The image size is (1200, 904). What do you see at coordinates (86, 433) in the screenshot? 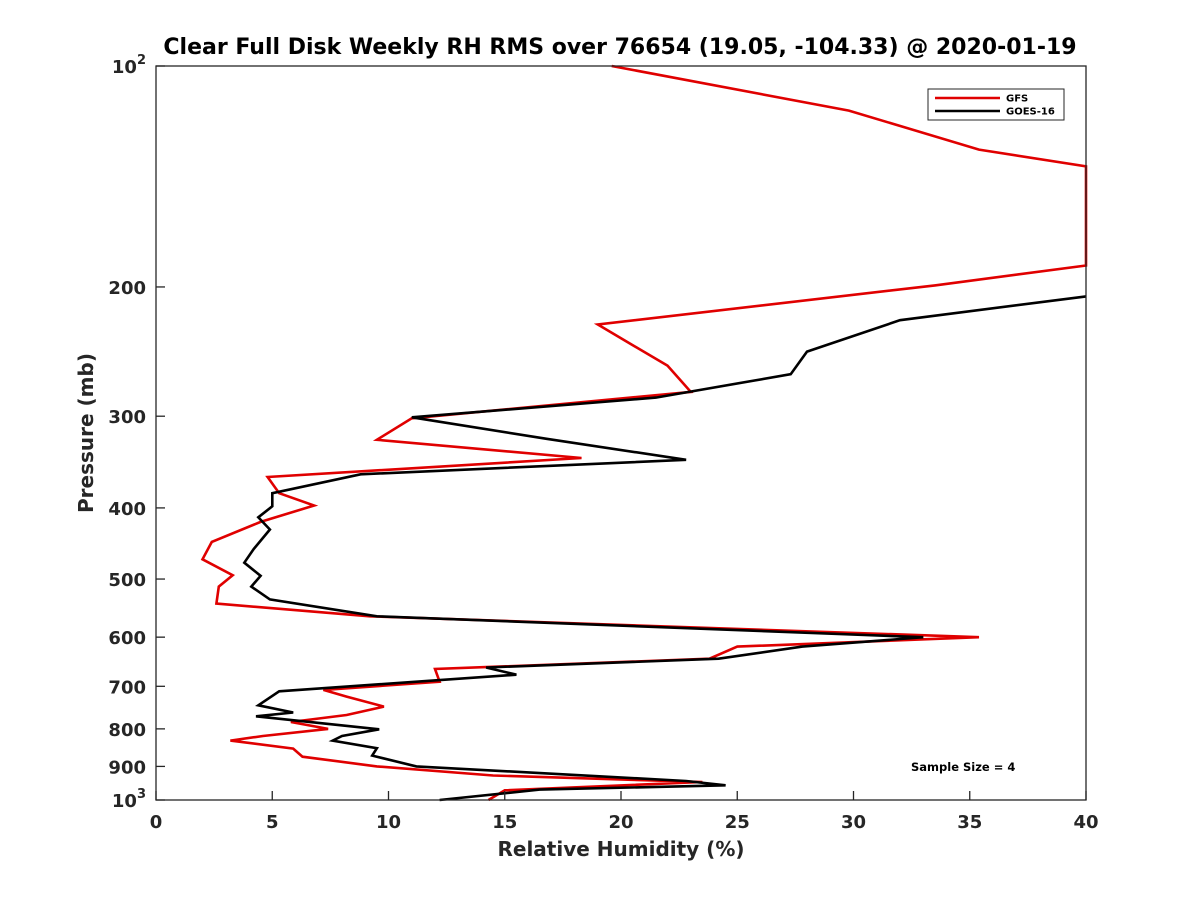
I see `y-axis-label: Pressure (mb)` at bounding box center [86, 433].